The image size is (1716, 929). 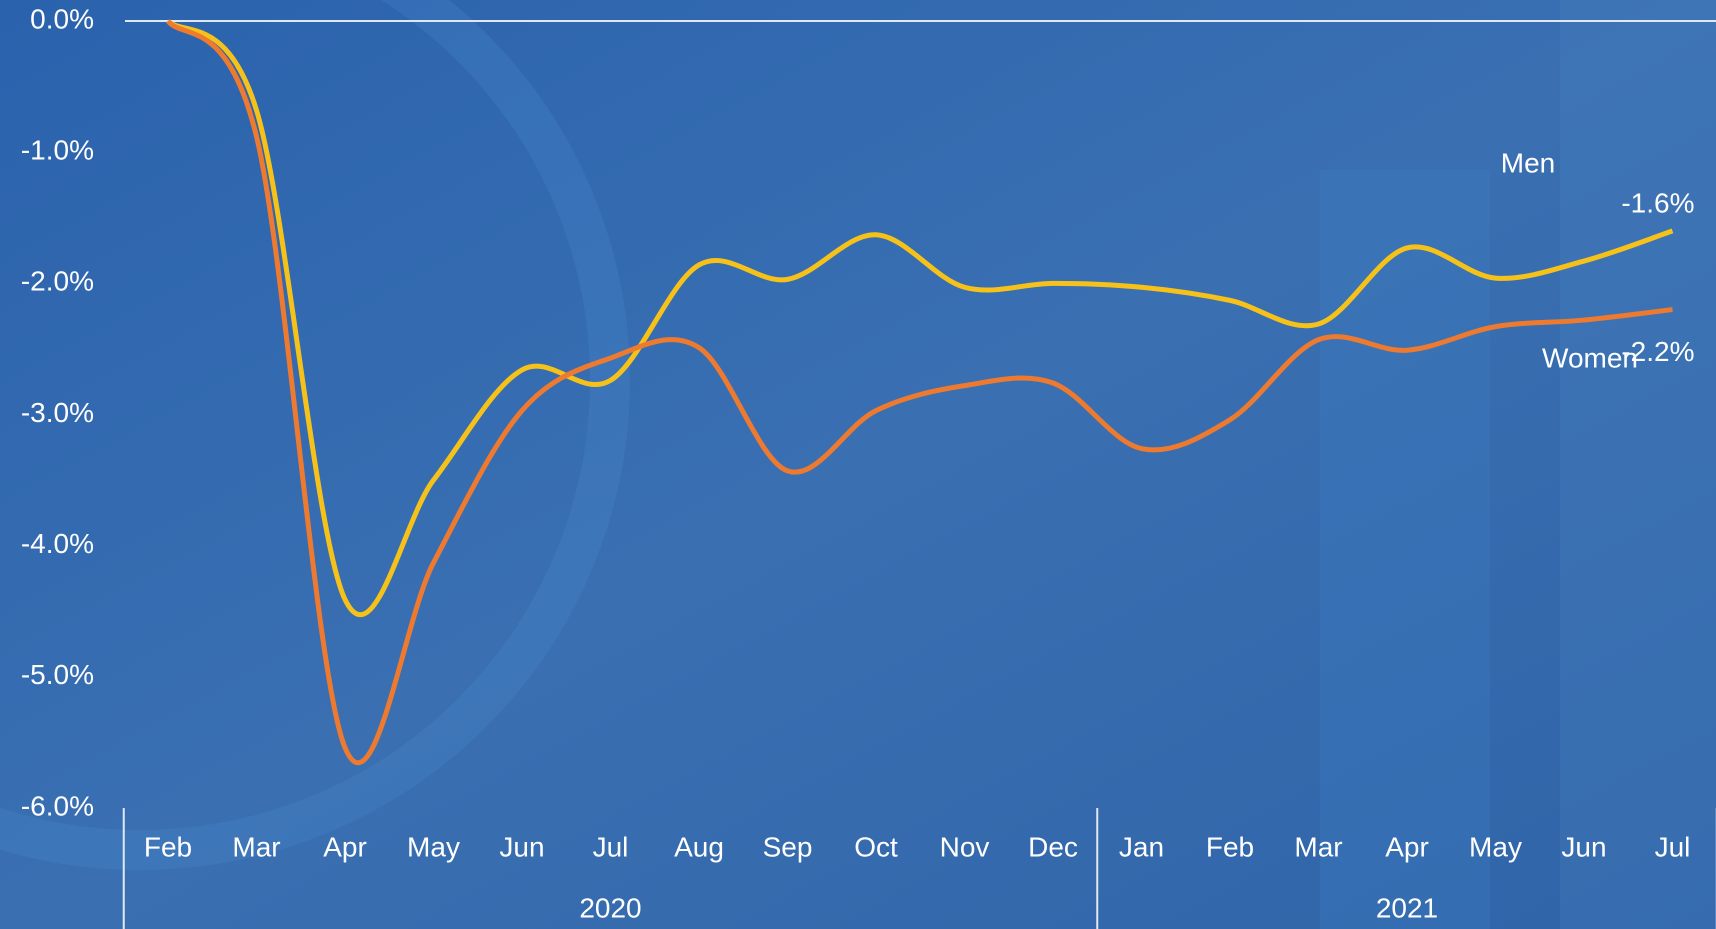 What do you see at coordinates (62, 18) in the screenshot?
I see `y-tick-label: 0.0%` at bounding box center [62, 18].